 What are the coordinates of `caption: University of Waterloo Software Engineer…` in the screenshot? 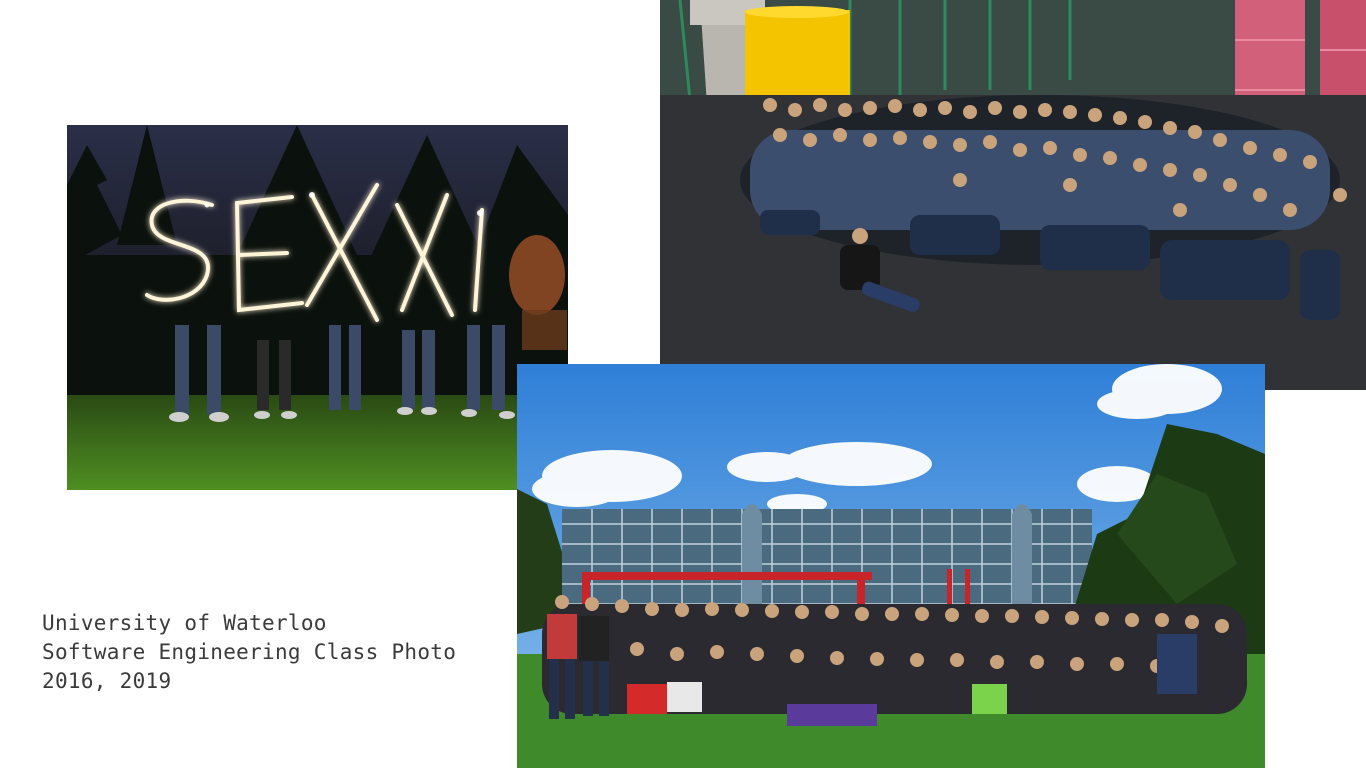 It's located at (249, 652).